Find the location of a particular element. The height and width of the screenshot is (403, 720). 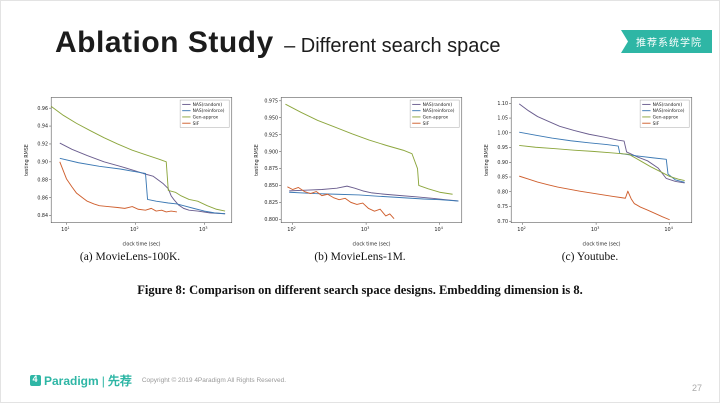

svg-text: 0.85 is located at coordinates (502, 178).